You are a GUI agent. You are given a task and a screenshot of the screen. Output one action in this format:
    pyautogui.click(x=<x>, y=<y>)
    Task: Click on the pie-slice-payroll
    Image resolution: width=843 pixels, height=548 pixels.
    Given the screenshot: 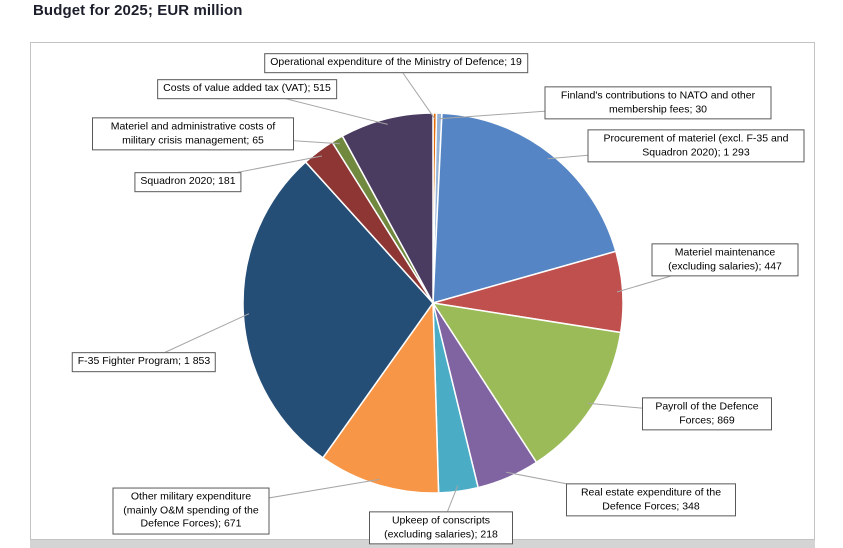 What is the action you would take?
    pyautogui.click(x=526, y=382)
    